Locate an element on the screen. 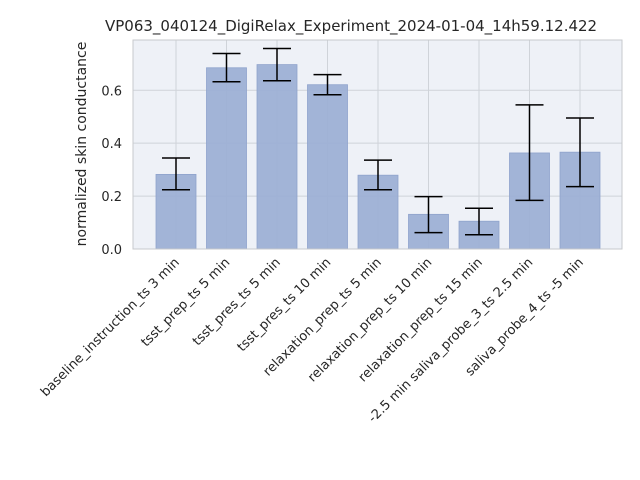 This screenshot has width=640, height=480. y-tick-label: 0.6 is located at coordinates (111, 91).